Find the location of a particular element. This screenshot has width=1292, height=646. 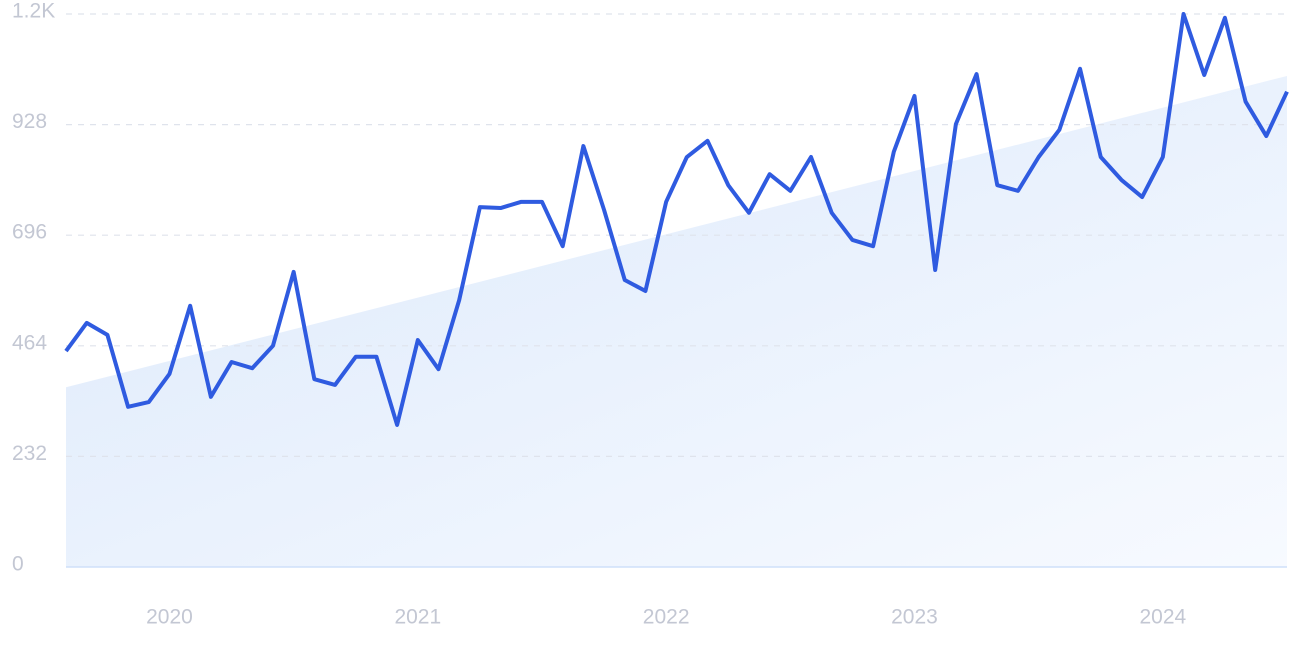

y-tick-label: 1.2K is located at coordinates (33, 11).